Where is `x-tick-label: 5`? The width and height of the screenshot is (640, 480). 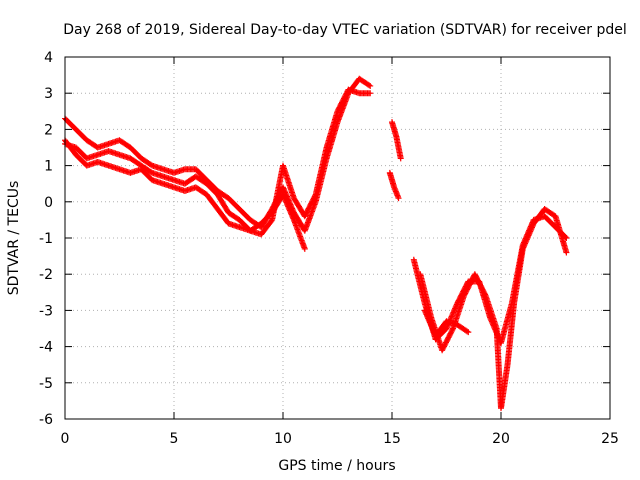
x-tick-label: 5 is located at coordinates (174, 439).